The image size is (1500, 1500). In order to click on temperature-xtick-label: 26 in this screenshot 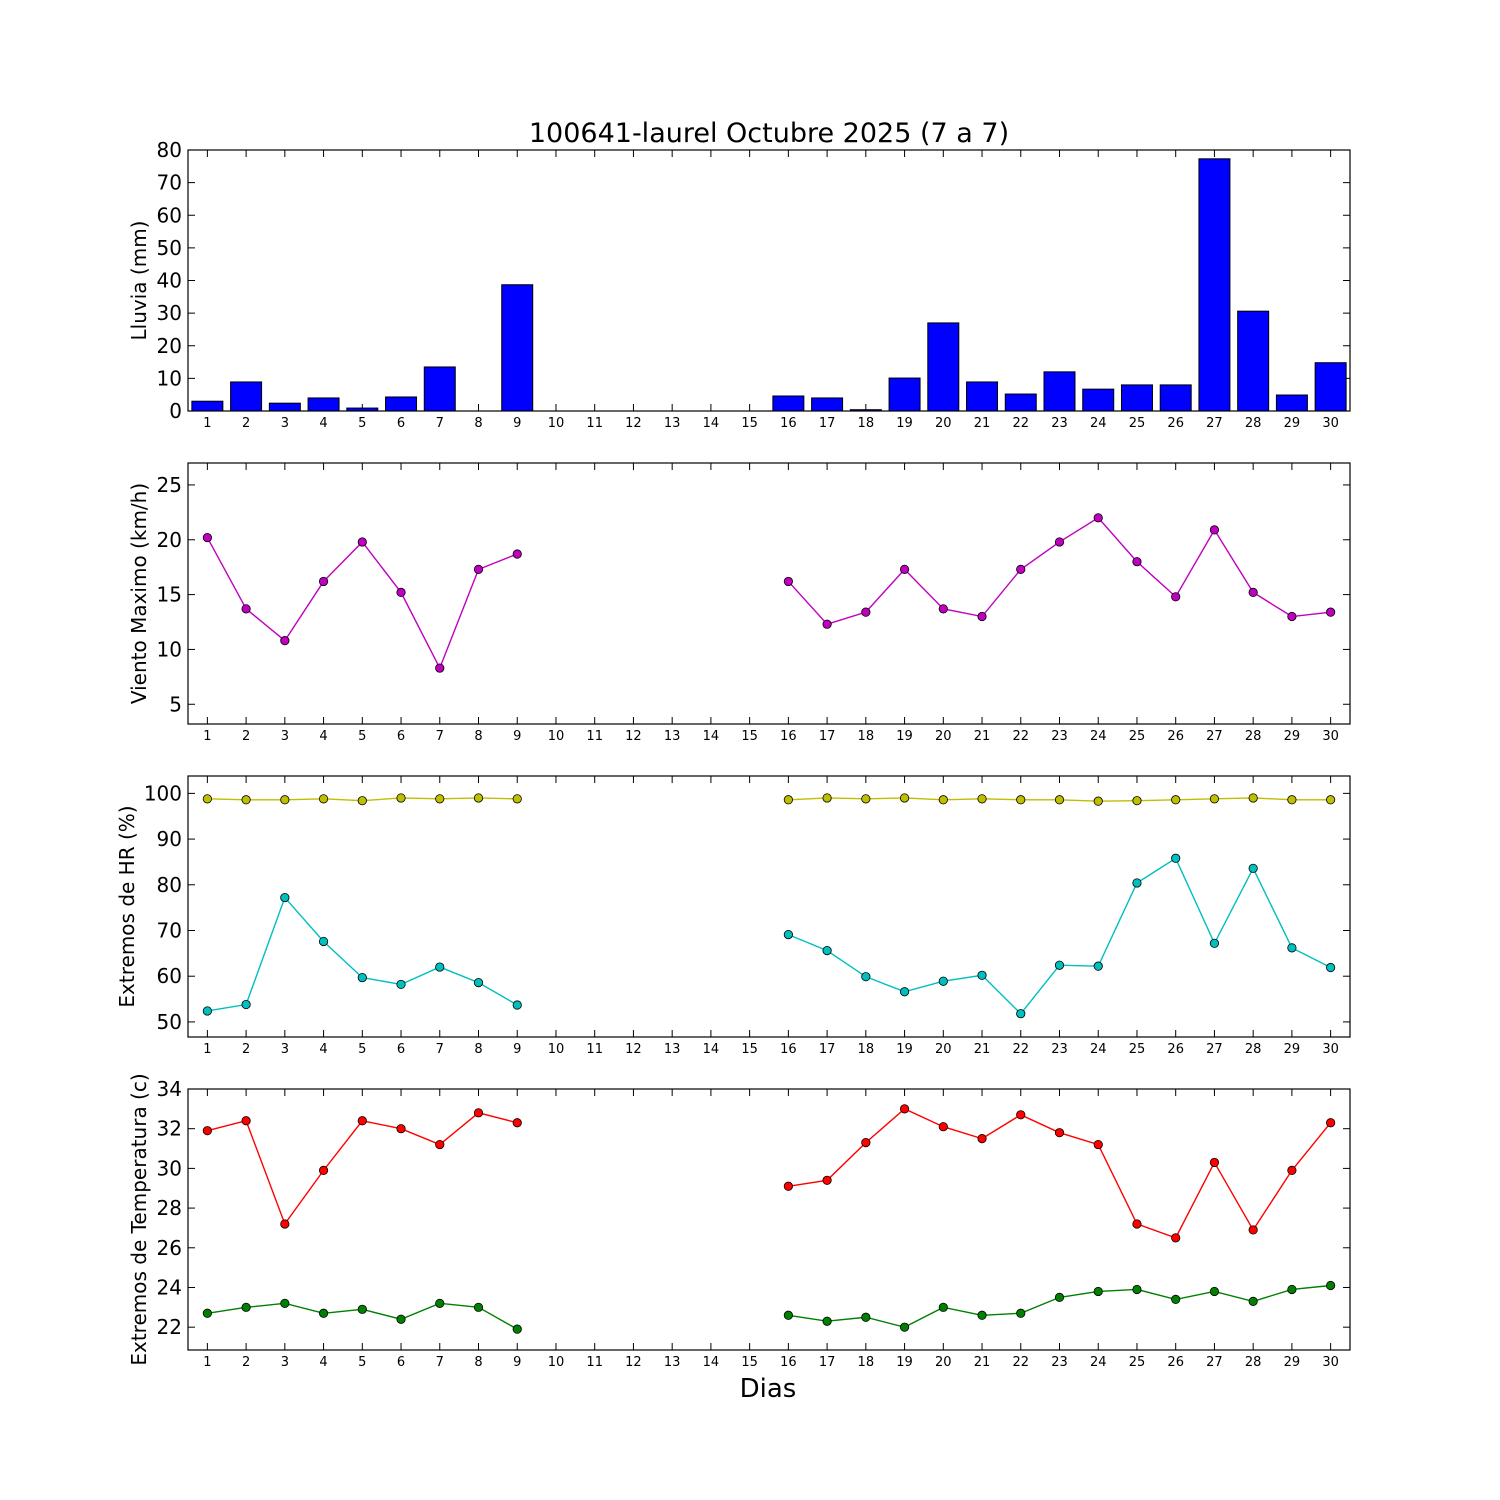, I will do `click(1175, 1362)`.